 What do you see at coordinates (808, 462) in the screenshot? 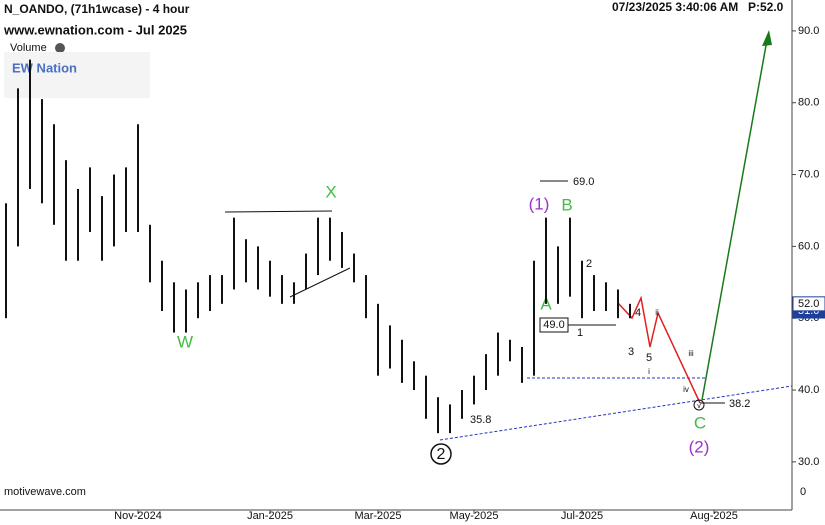
I see `y-tick-label: 30.0` at bounding box center [808, 462].